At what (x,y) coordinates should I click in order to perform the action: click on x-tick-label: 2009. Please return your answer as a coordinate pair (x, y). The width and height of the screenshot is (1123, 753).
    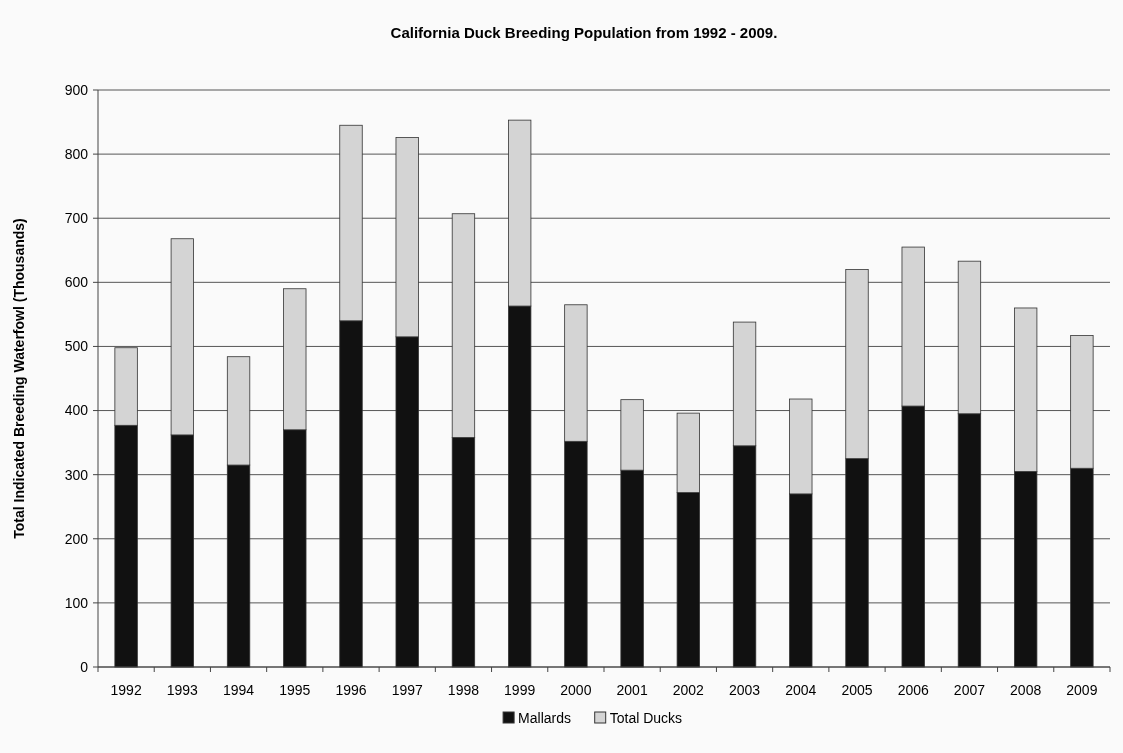
    Looking at the image, I should click on (1082, 690).